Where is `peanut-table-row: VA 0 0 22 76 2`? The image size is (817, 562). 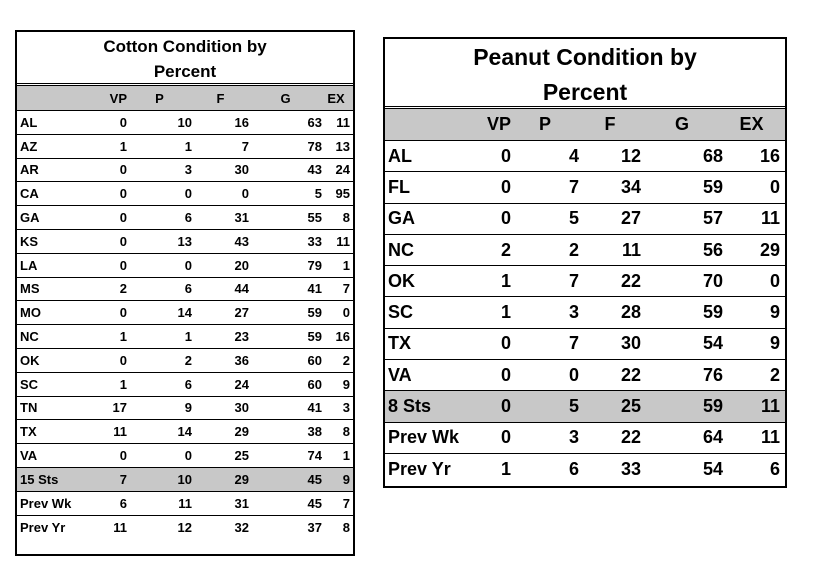 peanut-table-row: VA 0 0 22 76 2 is located at coordinates (585, 376).